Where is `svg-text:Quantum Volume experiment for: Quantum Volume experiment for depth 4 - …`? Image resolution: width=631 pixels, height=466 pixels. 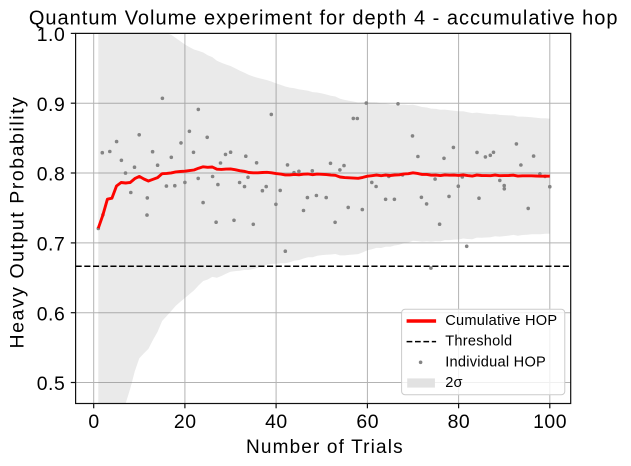 svg-text:Quantum Volume experiment for: Quantum Volume experiment for depth 4 - … is located at coordinates (324, 18).